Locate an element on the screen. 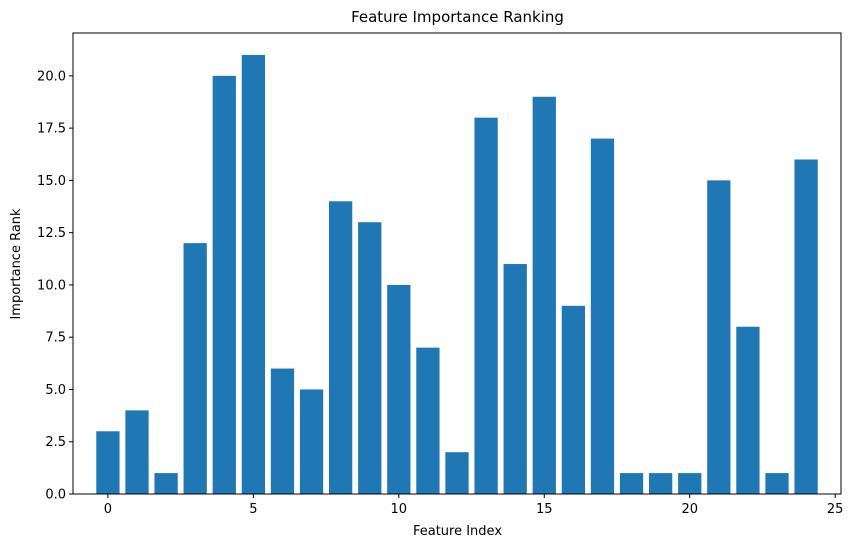 This screenshot has height=547, width=855. chart-title: Feature Importance Ranking is located at coordinates (457, 17).